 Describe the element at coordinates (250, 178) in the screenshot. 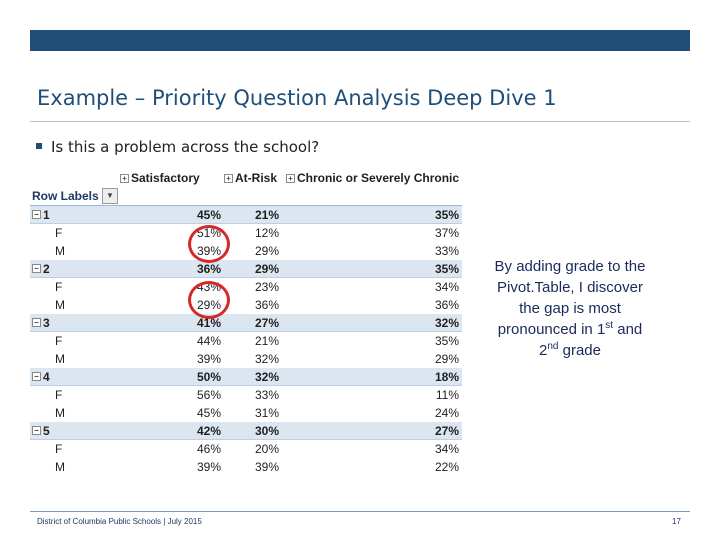

I see `column-header-at-risk: + At-Risk` at that location.